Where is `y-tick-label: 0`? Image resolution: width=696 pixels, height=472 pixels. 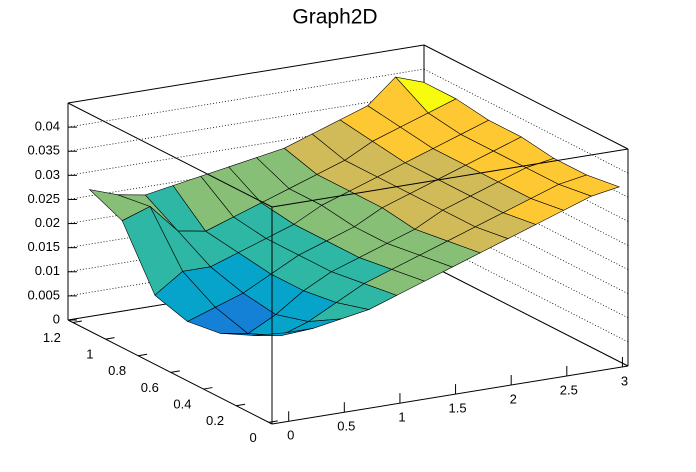
y-tick-label: 0 is located at coordinates (253, 437).